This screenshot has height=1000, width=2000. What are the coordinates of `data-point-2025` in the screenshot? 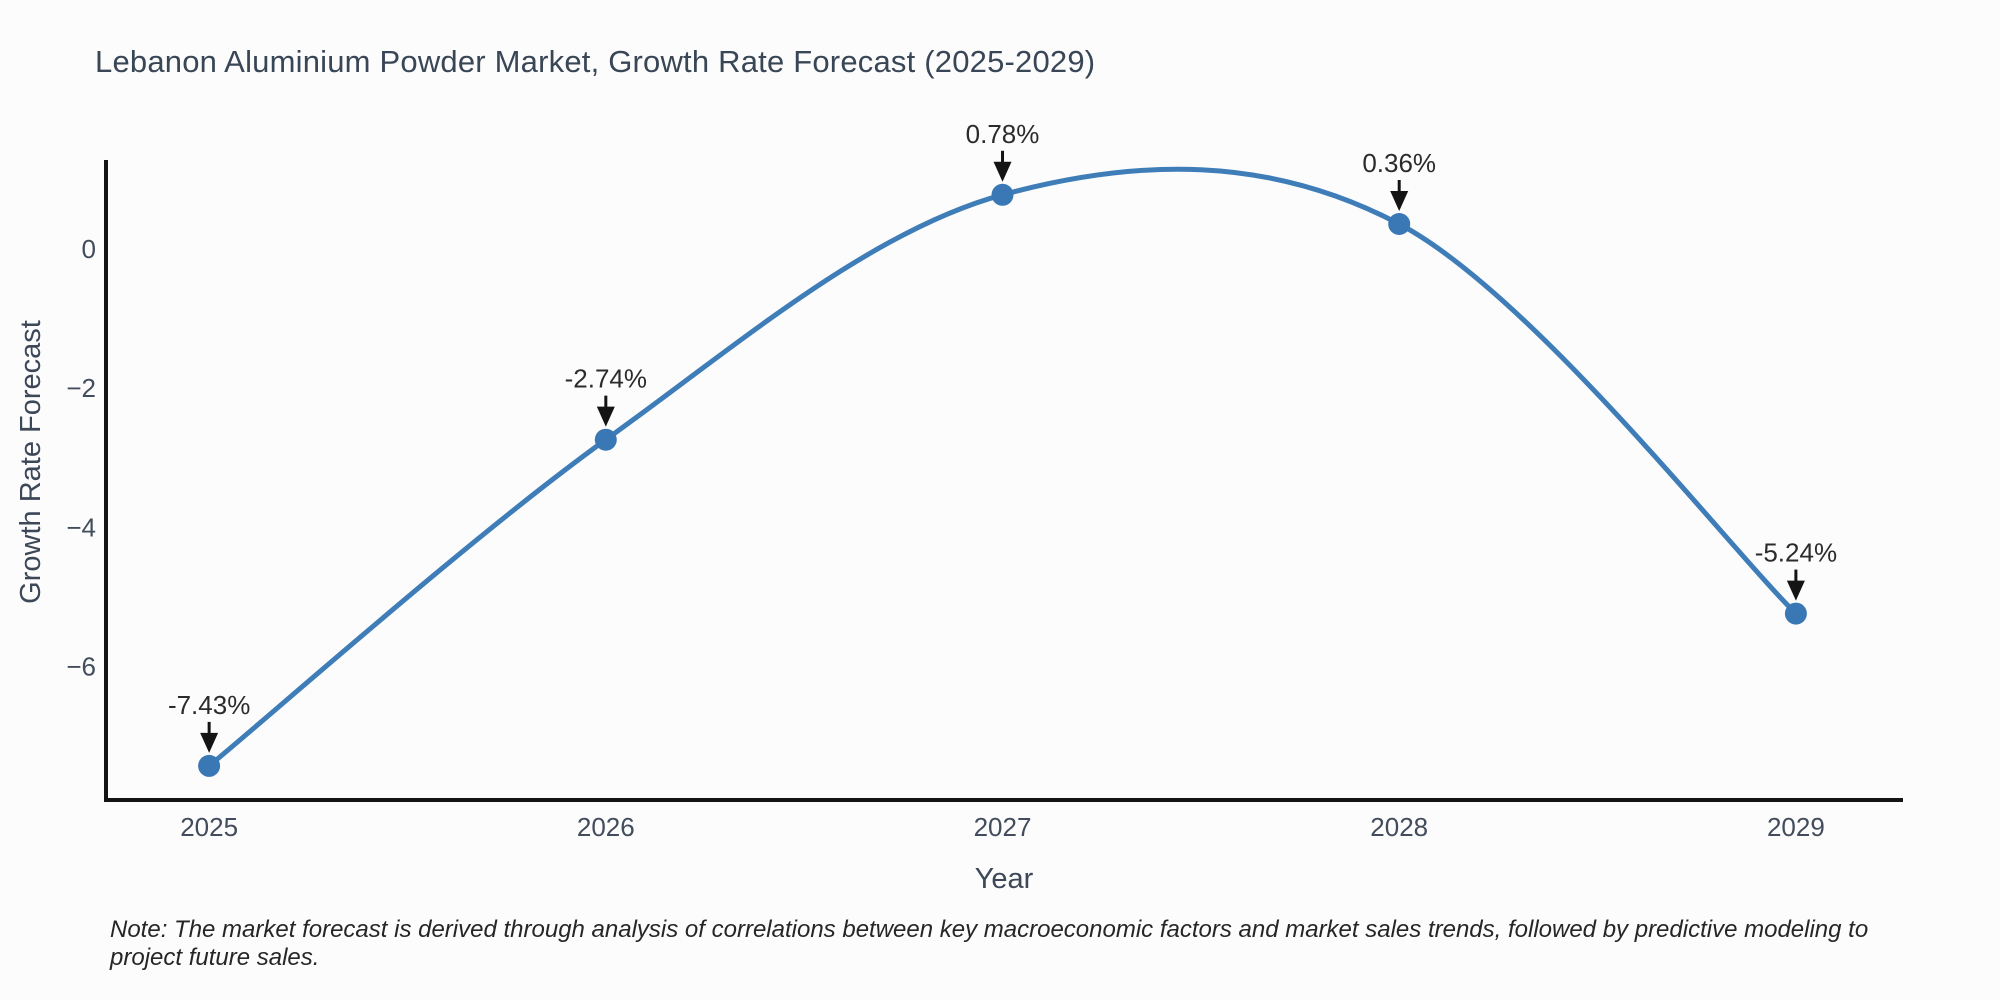 It's located at (209, 765).